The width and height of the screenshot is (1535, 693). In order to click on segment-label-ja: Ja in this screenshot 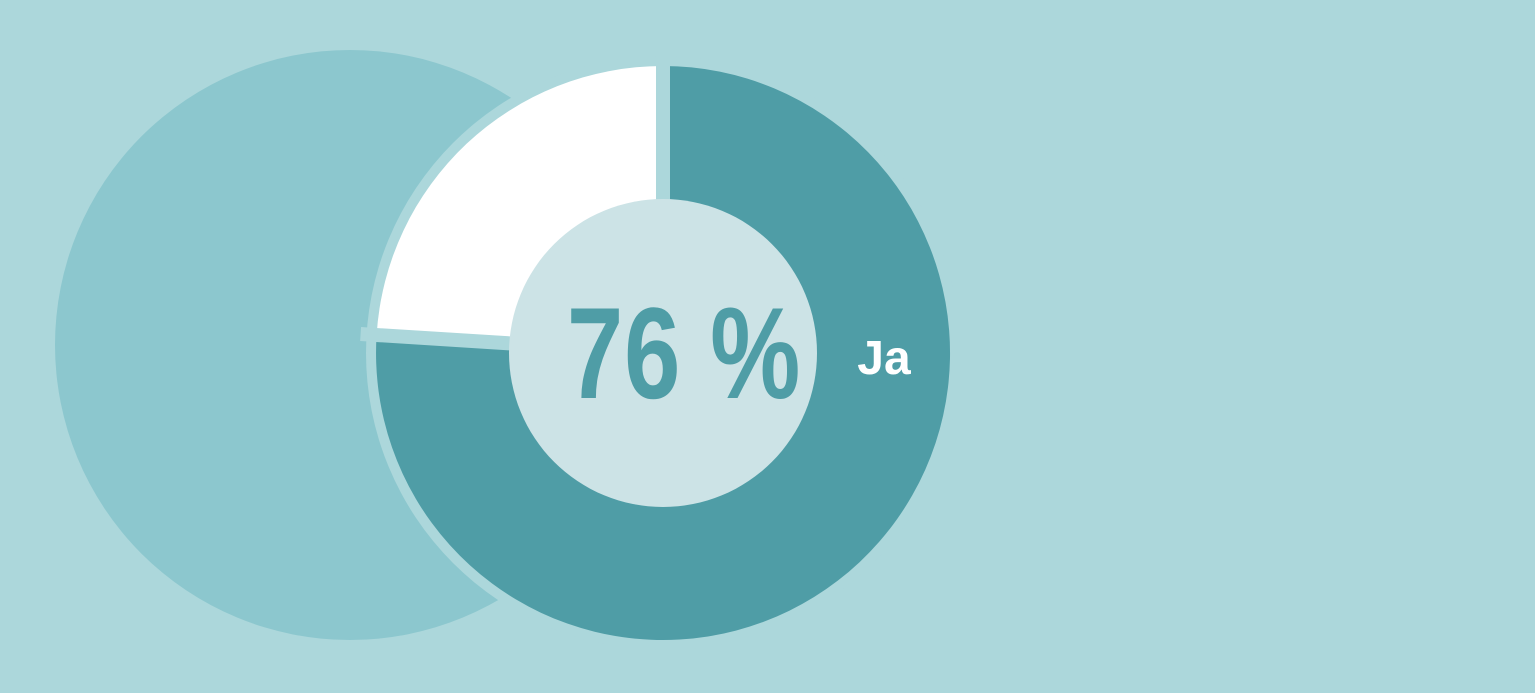, I will do `click(884, 358)`.